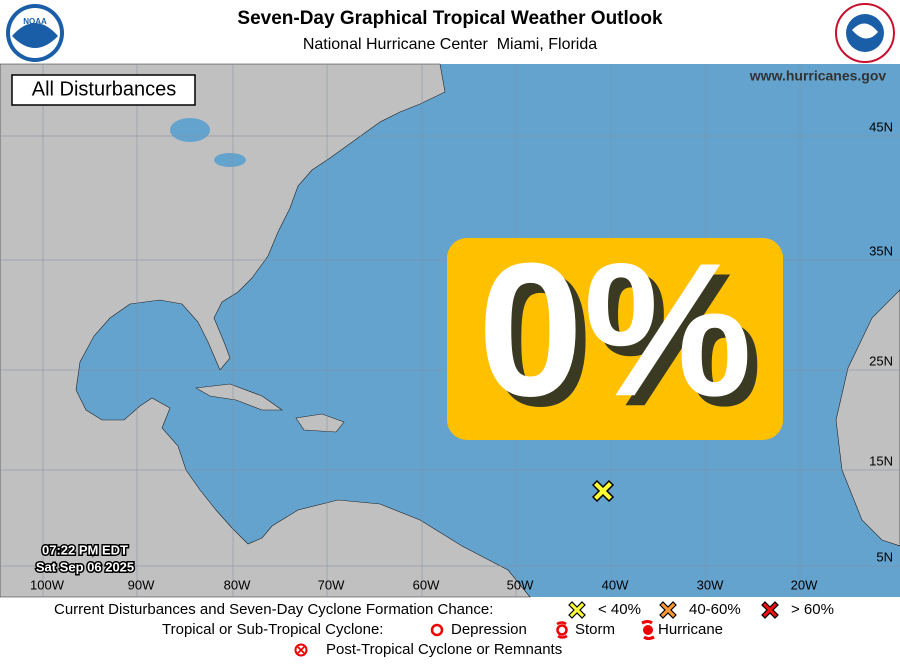 Image resolution: width=900 pixels, height=665 pixels. I want to click on cuba, so click(239, 397).